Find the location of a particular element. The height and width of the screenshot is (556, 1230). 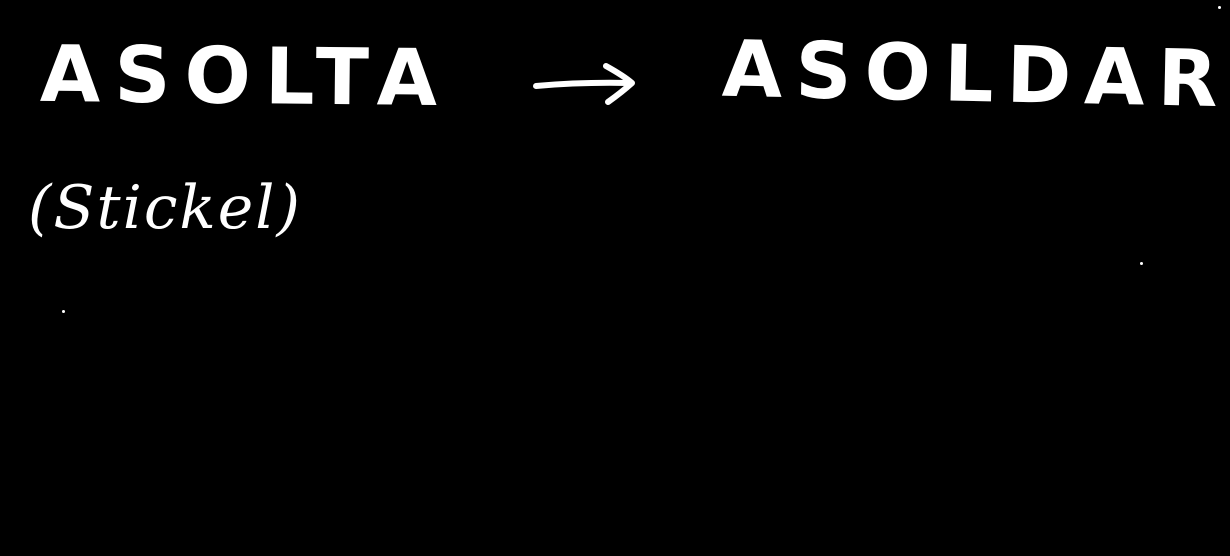

source-word: ASOLTA is located at coordinates (245, 77).